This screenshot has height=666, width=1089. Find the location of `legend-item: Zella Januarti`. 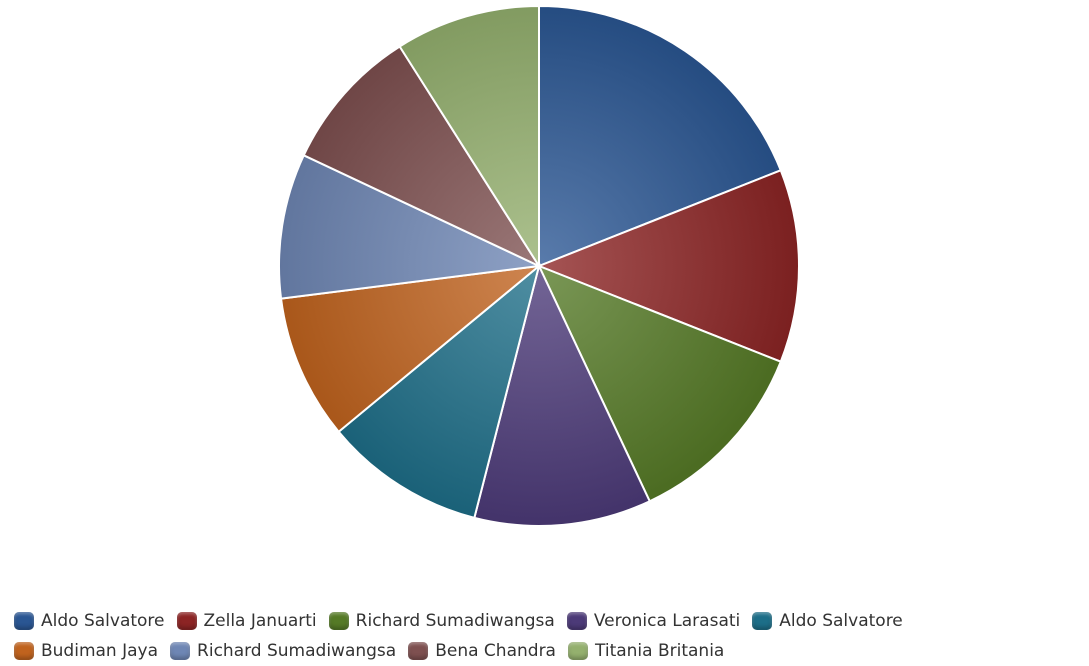

legend-item: Zella Januarti is located at coordinates (246, 621).